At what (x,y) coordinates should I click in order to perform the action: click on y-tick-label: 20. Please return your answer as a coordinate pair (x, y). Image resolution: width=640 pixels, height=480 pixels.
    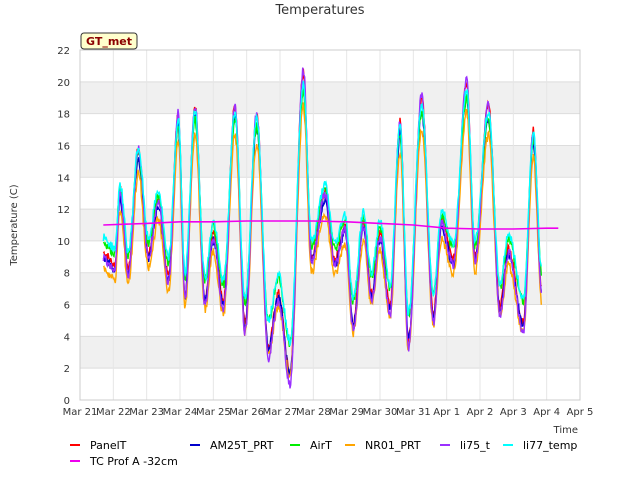
    Looking at the image, I should click on (63, 83).